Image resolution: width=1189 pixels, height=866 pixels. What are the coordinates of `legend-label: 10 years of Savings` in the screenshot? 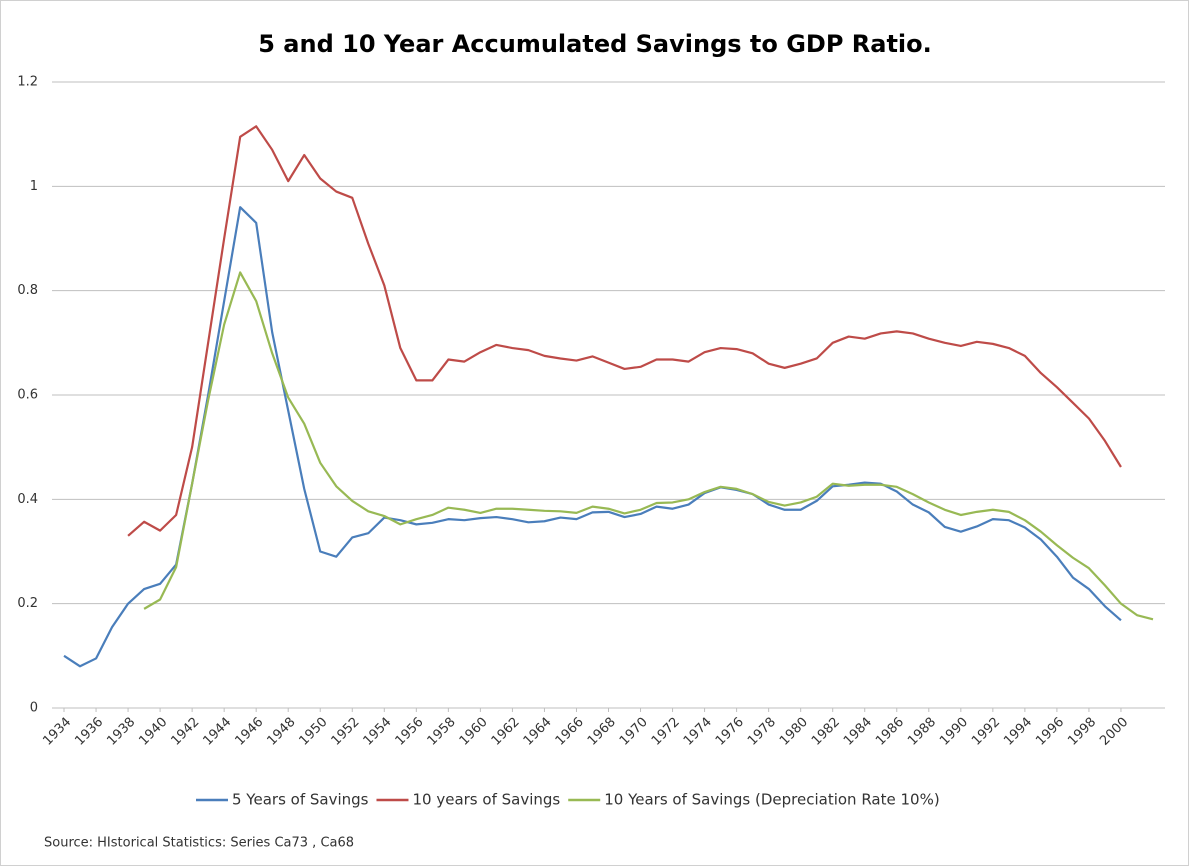 It's located at (486, 800).